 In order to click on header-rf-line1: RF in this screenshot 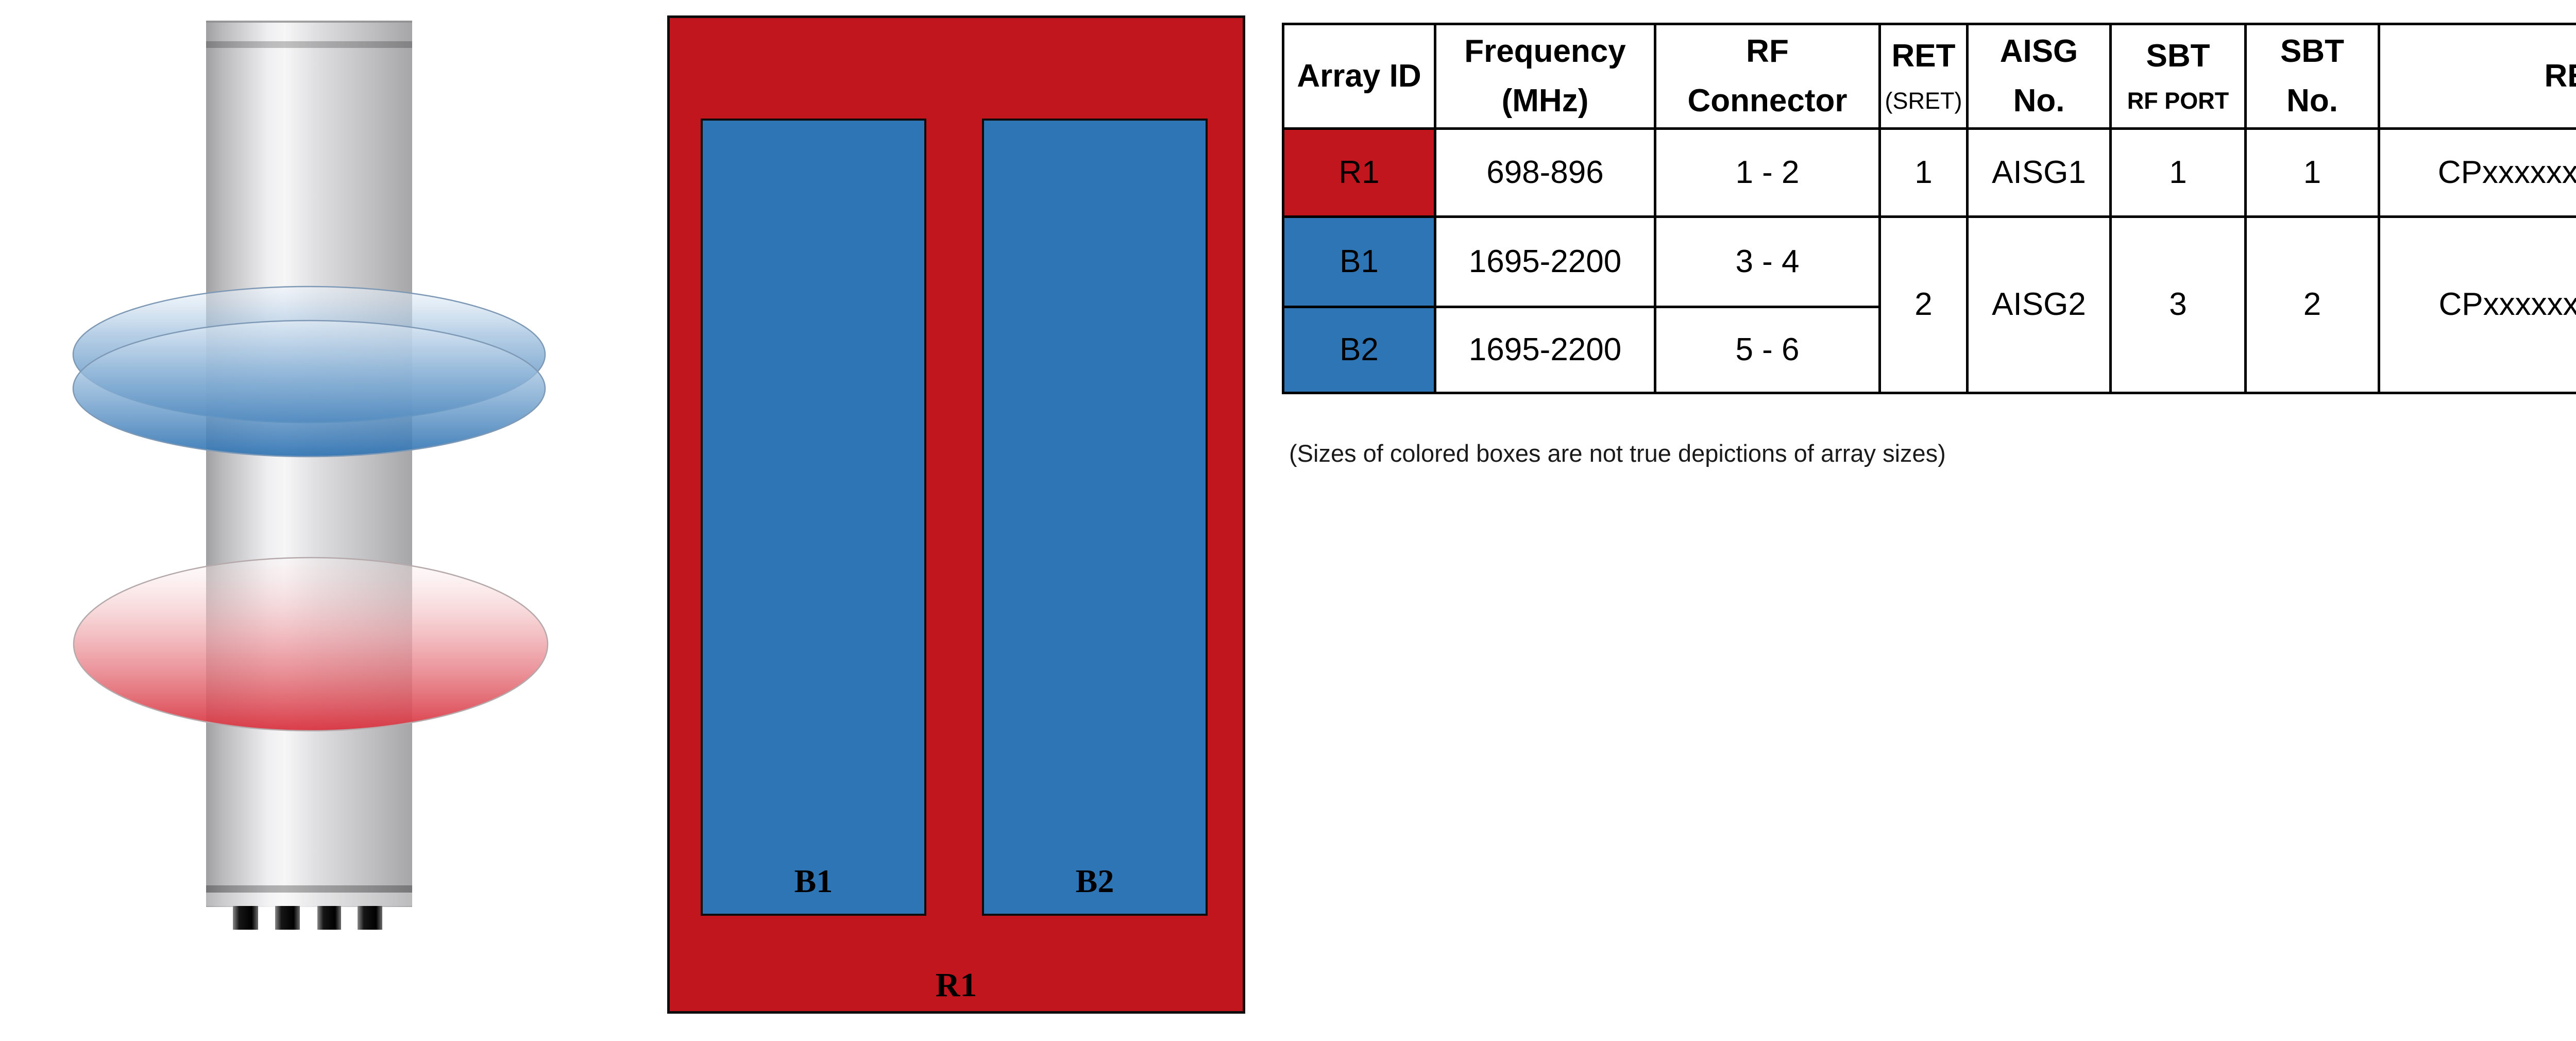, I will do `click(1767, 51)`.